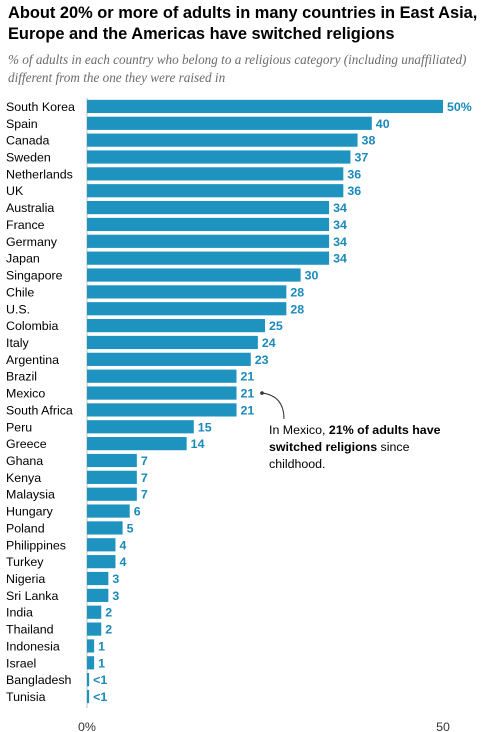  I want to click on category-label-greece: Greece, so click(26, 444).